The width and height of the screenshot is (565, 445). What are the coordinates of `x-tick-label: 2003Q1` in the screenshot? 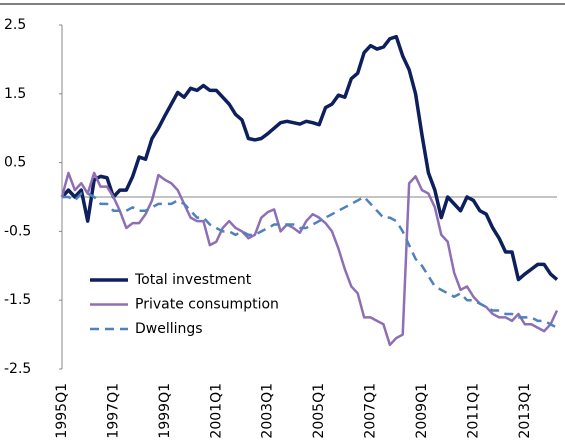 It's located at (268, 411).